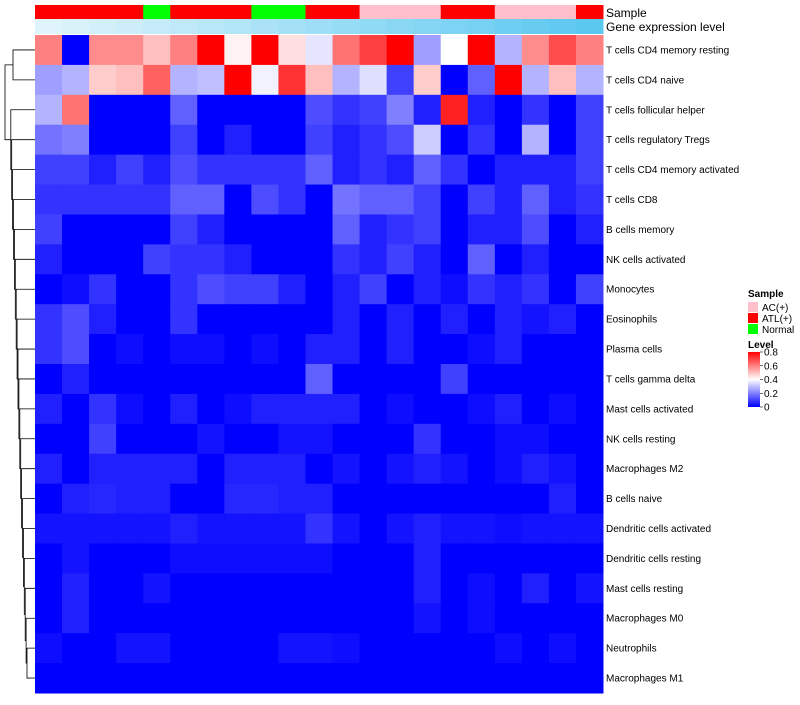 The width and height of the screenshot is (800, 705). I want to click on row-label: Mast cells resting, so click(644, 589).